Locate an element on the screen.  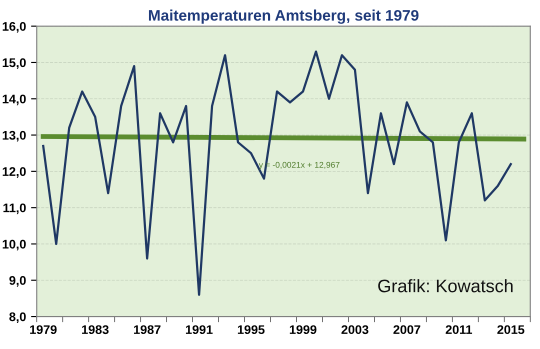
y-tick-label: 15,0 is located at coordinates (14, 63).